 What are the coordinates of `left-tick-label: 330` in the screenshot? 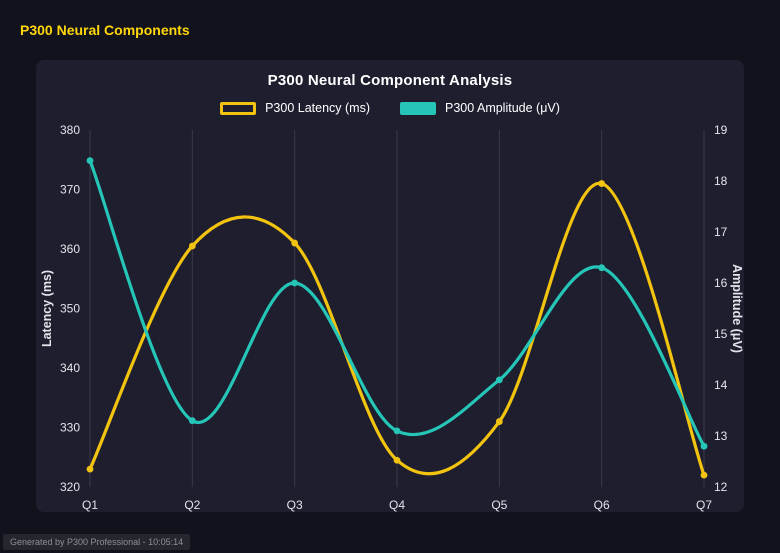 It's located at (70, 428).